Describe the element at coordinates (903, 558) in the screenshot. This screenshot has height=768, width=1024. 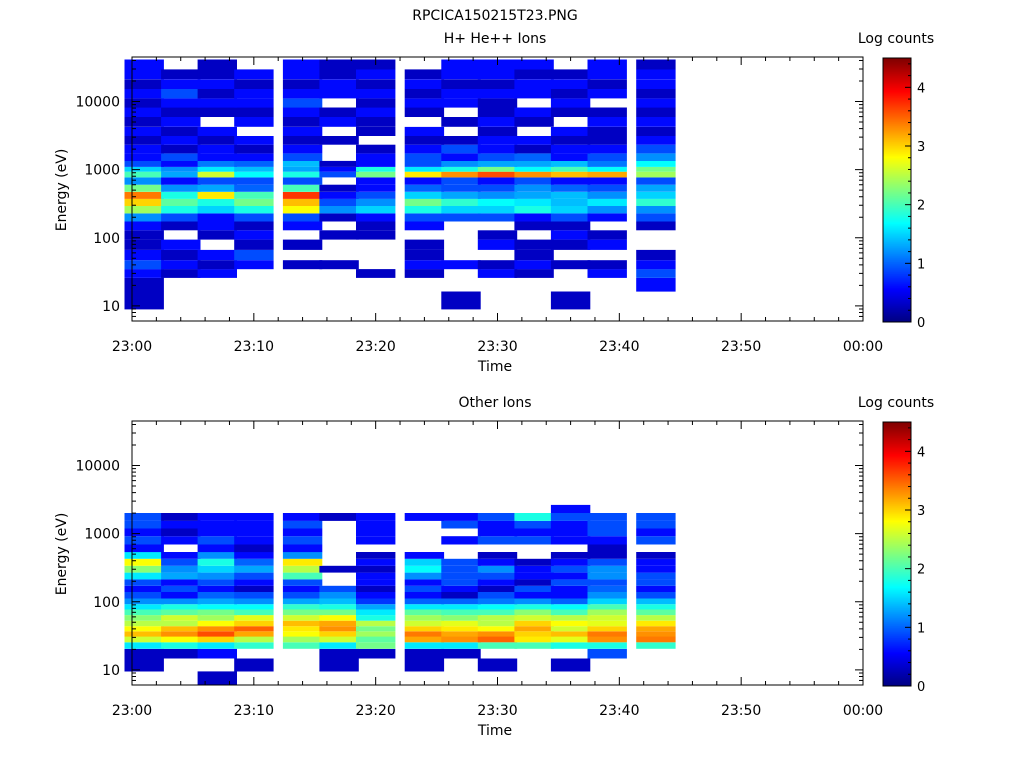
I see `colorbar: 0 1 2 3 4` at that location.